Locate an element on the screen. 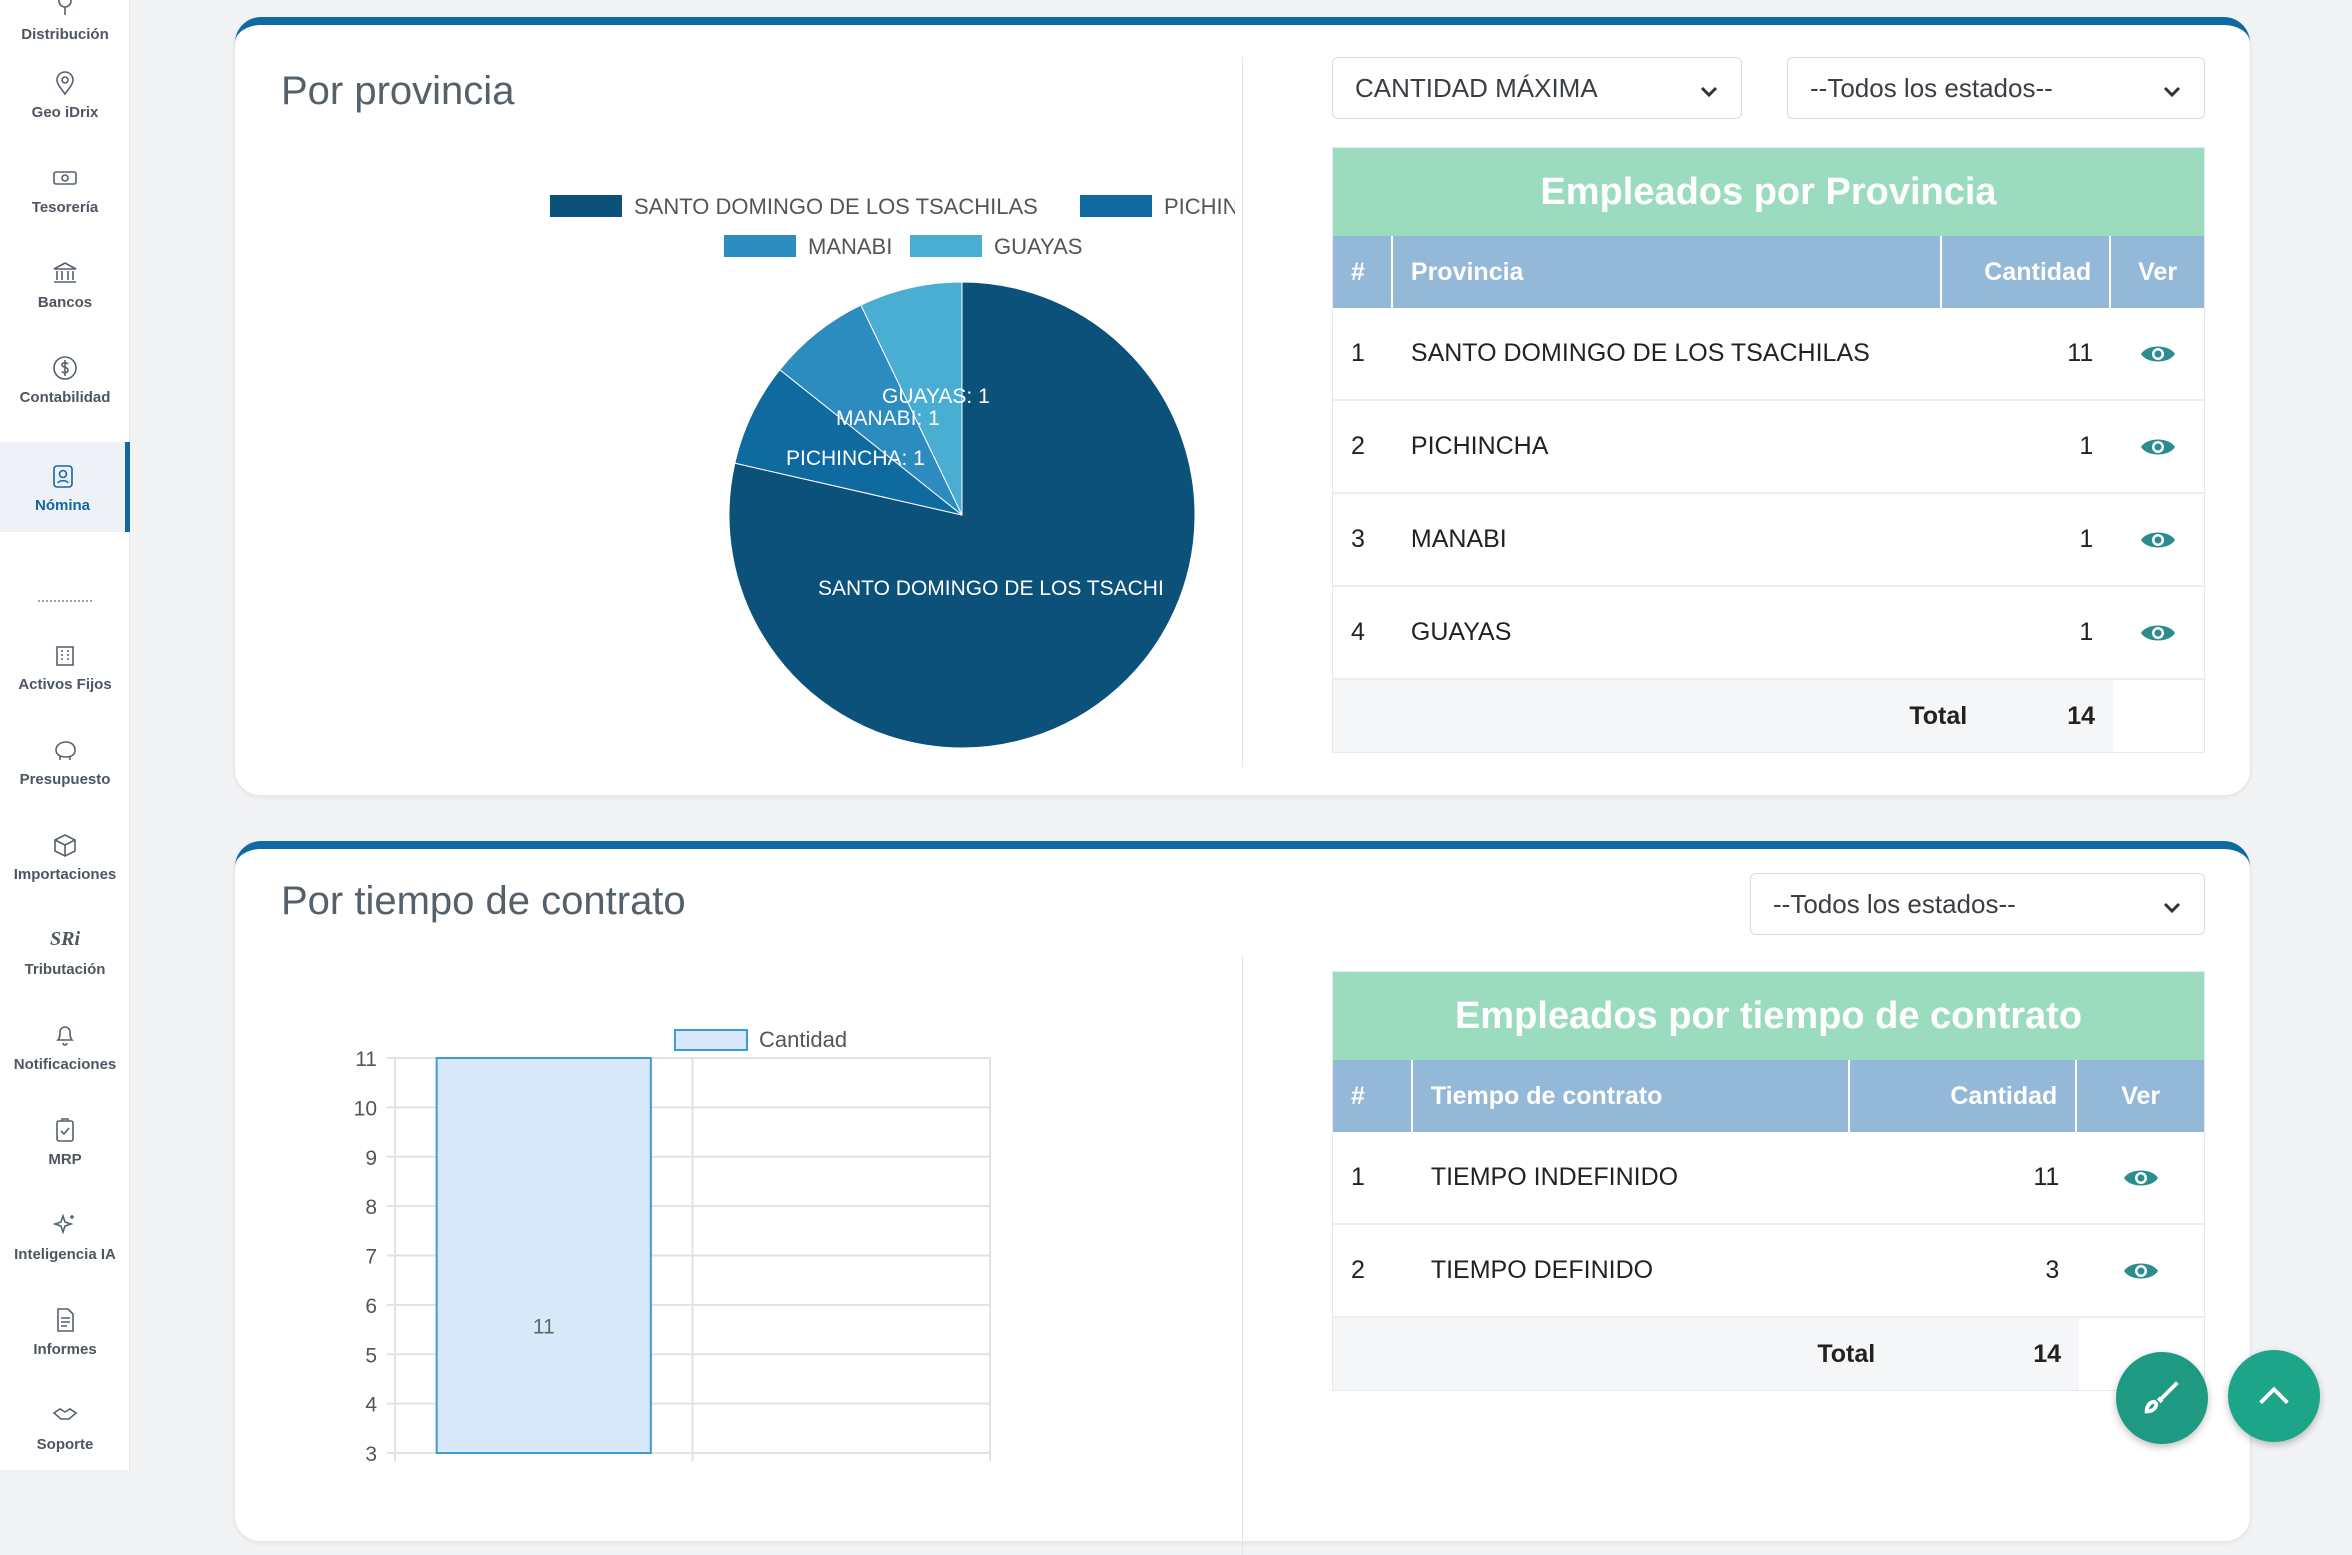 The height and width of the screenshot is (1555, 2352). document-icon is located at coordinates (65, 1320).